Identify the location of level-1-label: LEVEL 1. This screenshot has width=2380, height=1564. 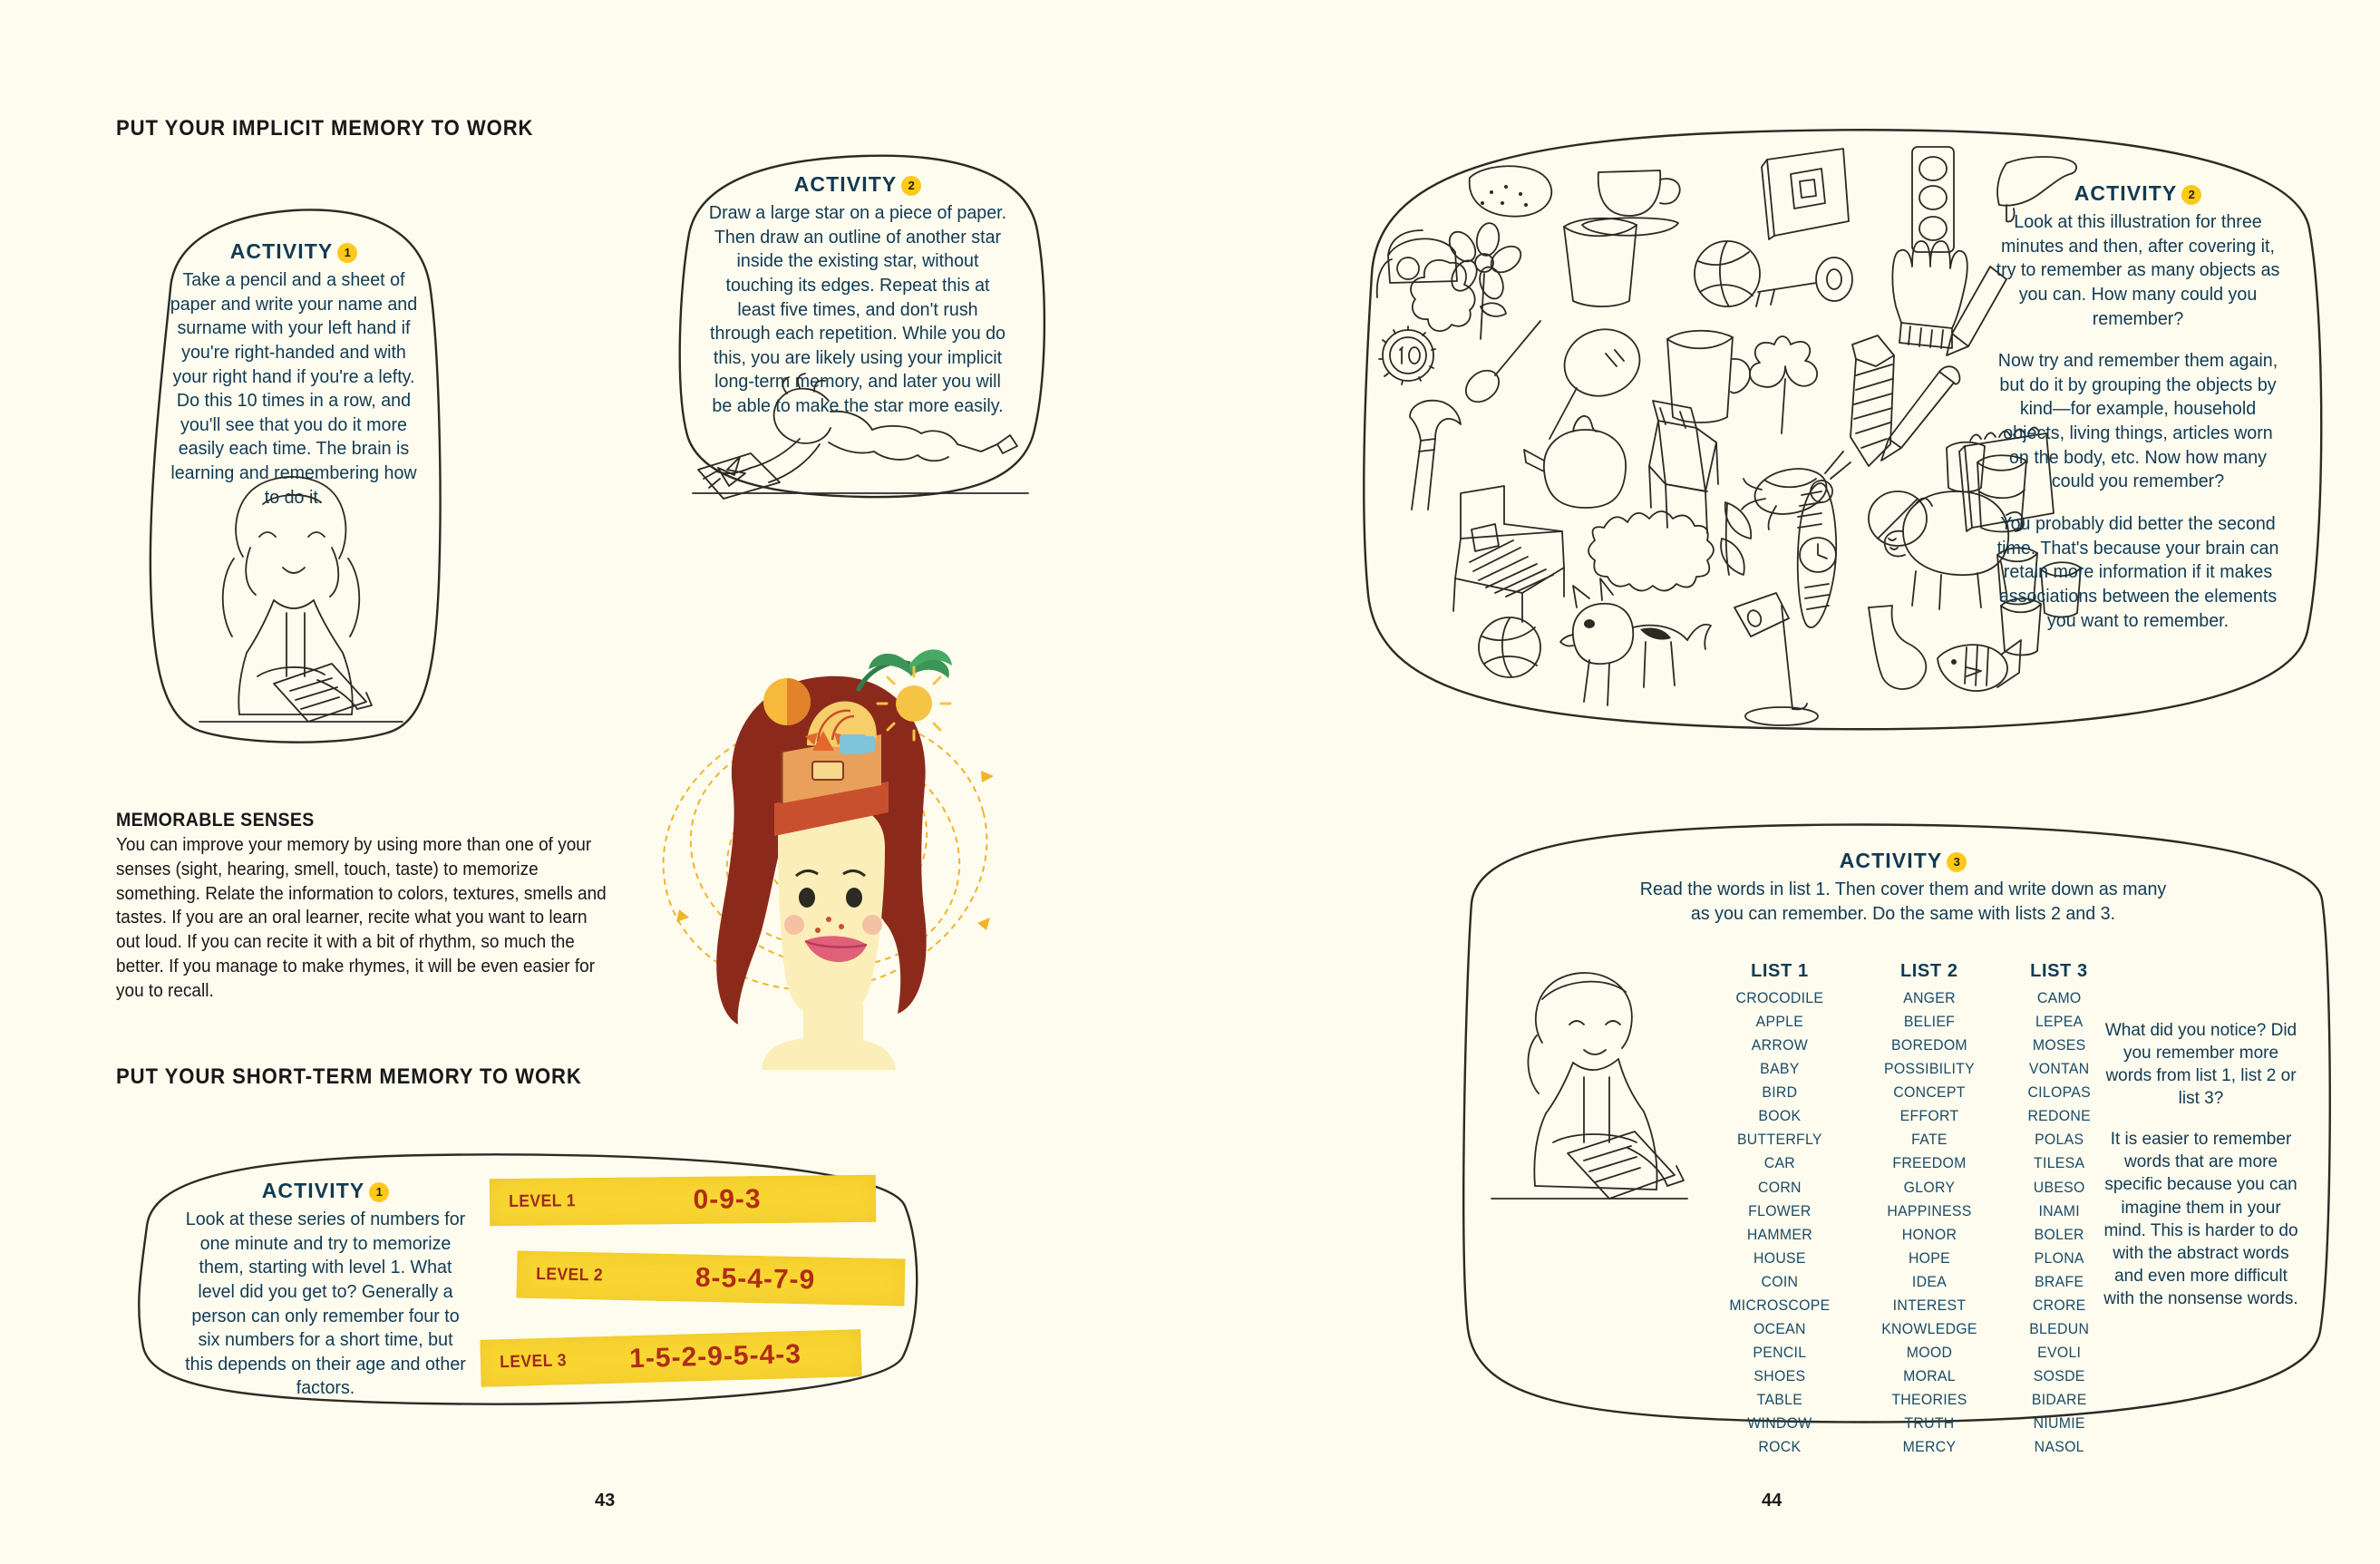
(543, 1201).